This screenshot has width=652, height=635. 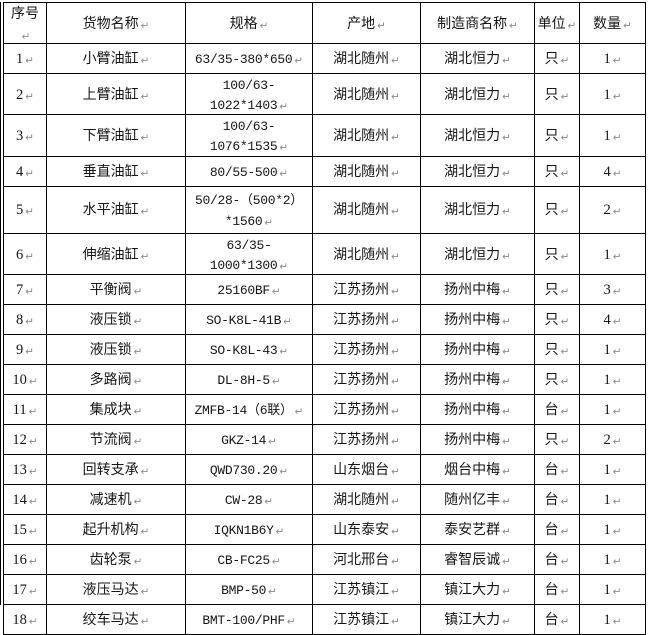 I want to click on cell-name: 水平油缸 ↵, so click(x=116, y=209).